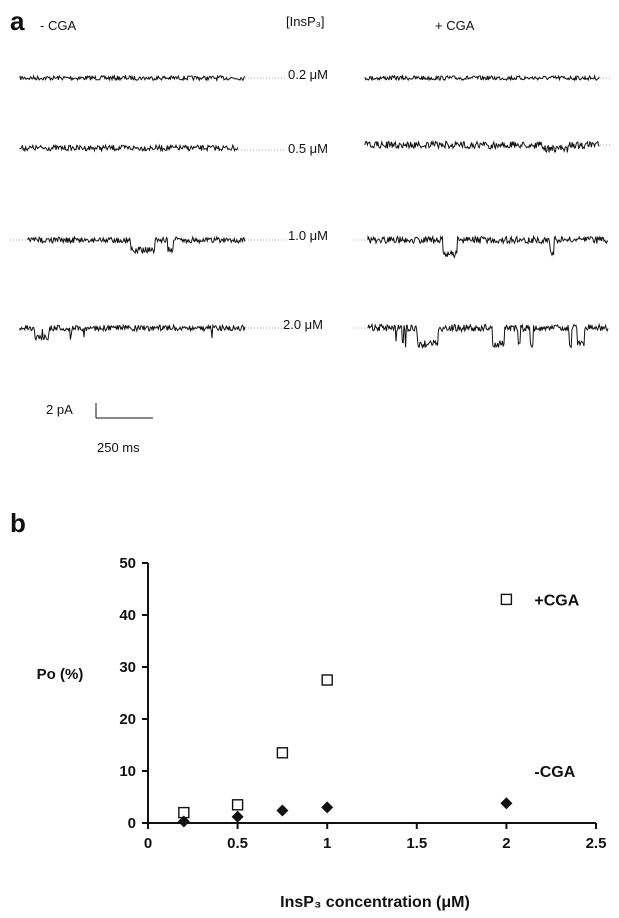 The image size is (619, 918). What do you see at coordinates (124, 411) in the screenshot?
I see `scale-bar` at bounding box center [124, 411].